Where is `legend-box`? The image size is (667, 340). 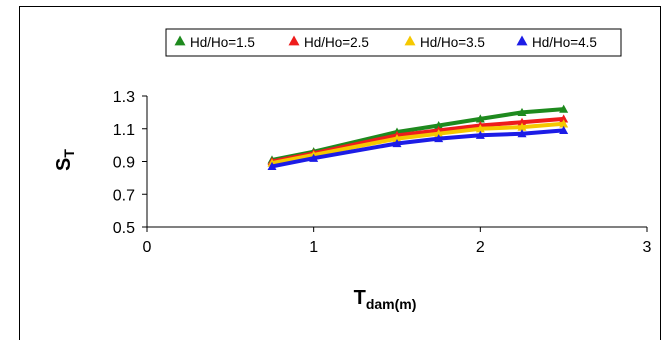 legend-box is located at coordinates (393, 42).